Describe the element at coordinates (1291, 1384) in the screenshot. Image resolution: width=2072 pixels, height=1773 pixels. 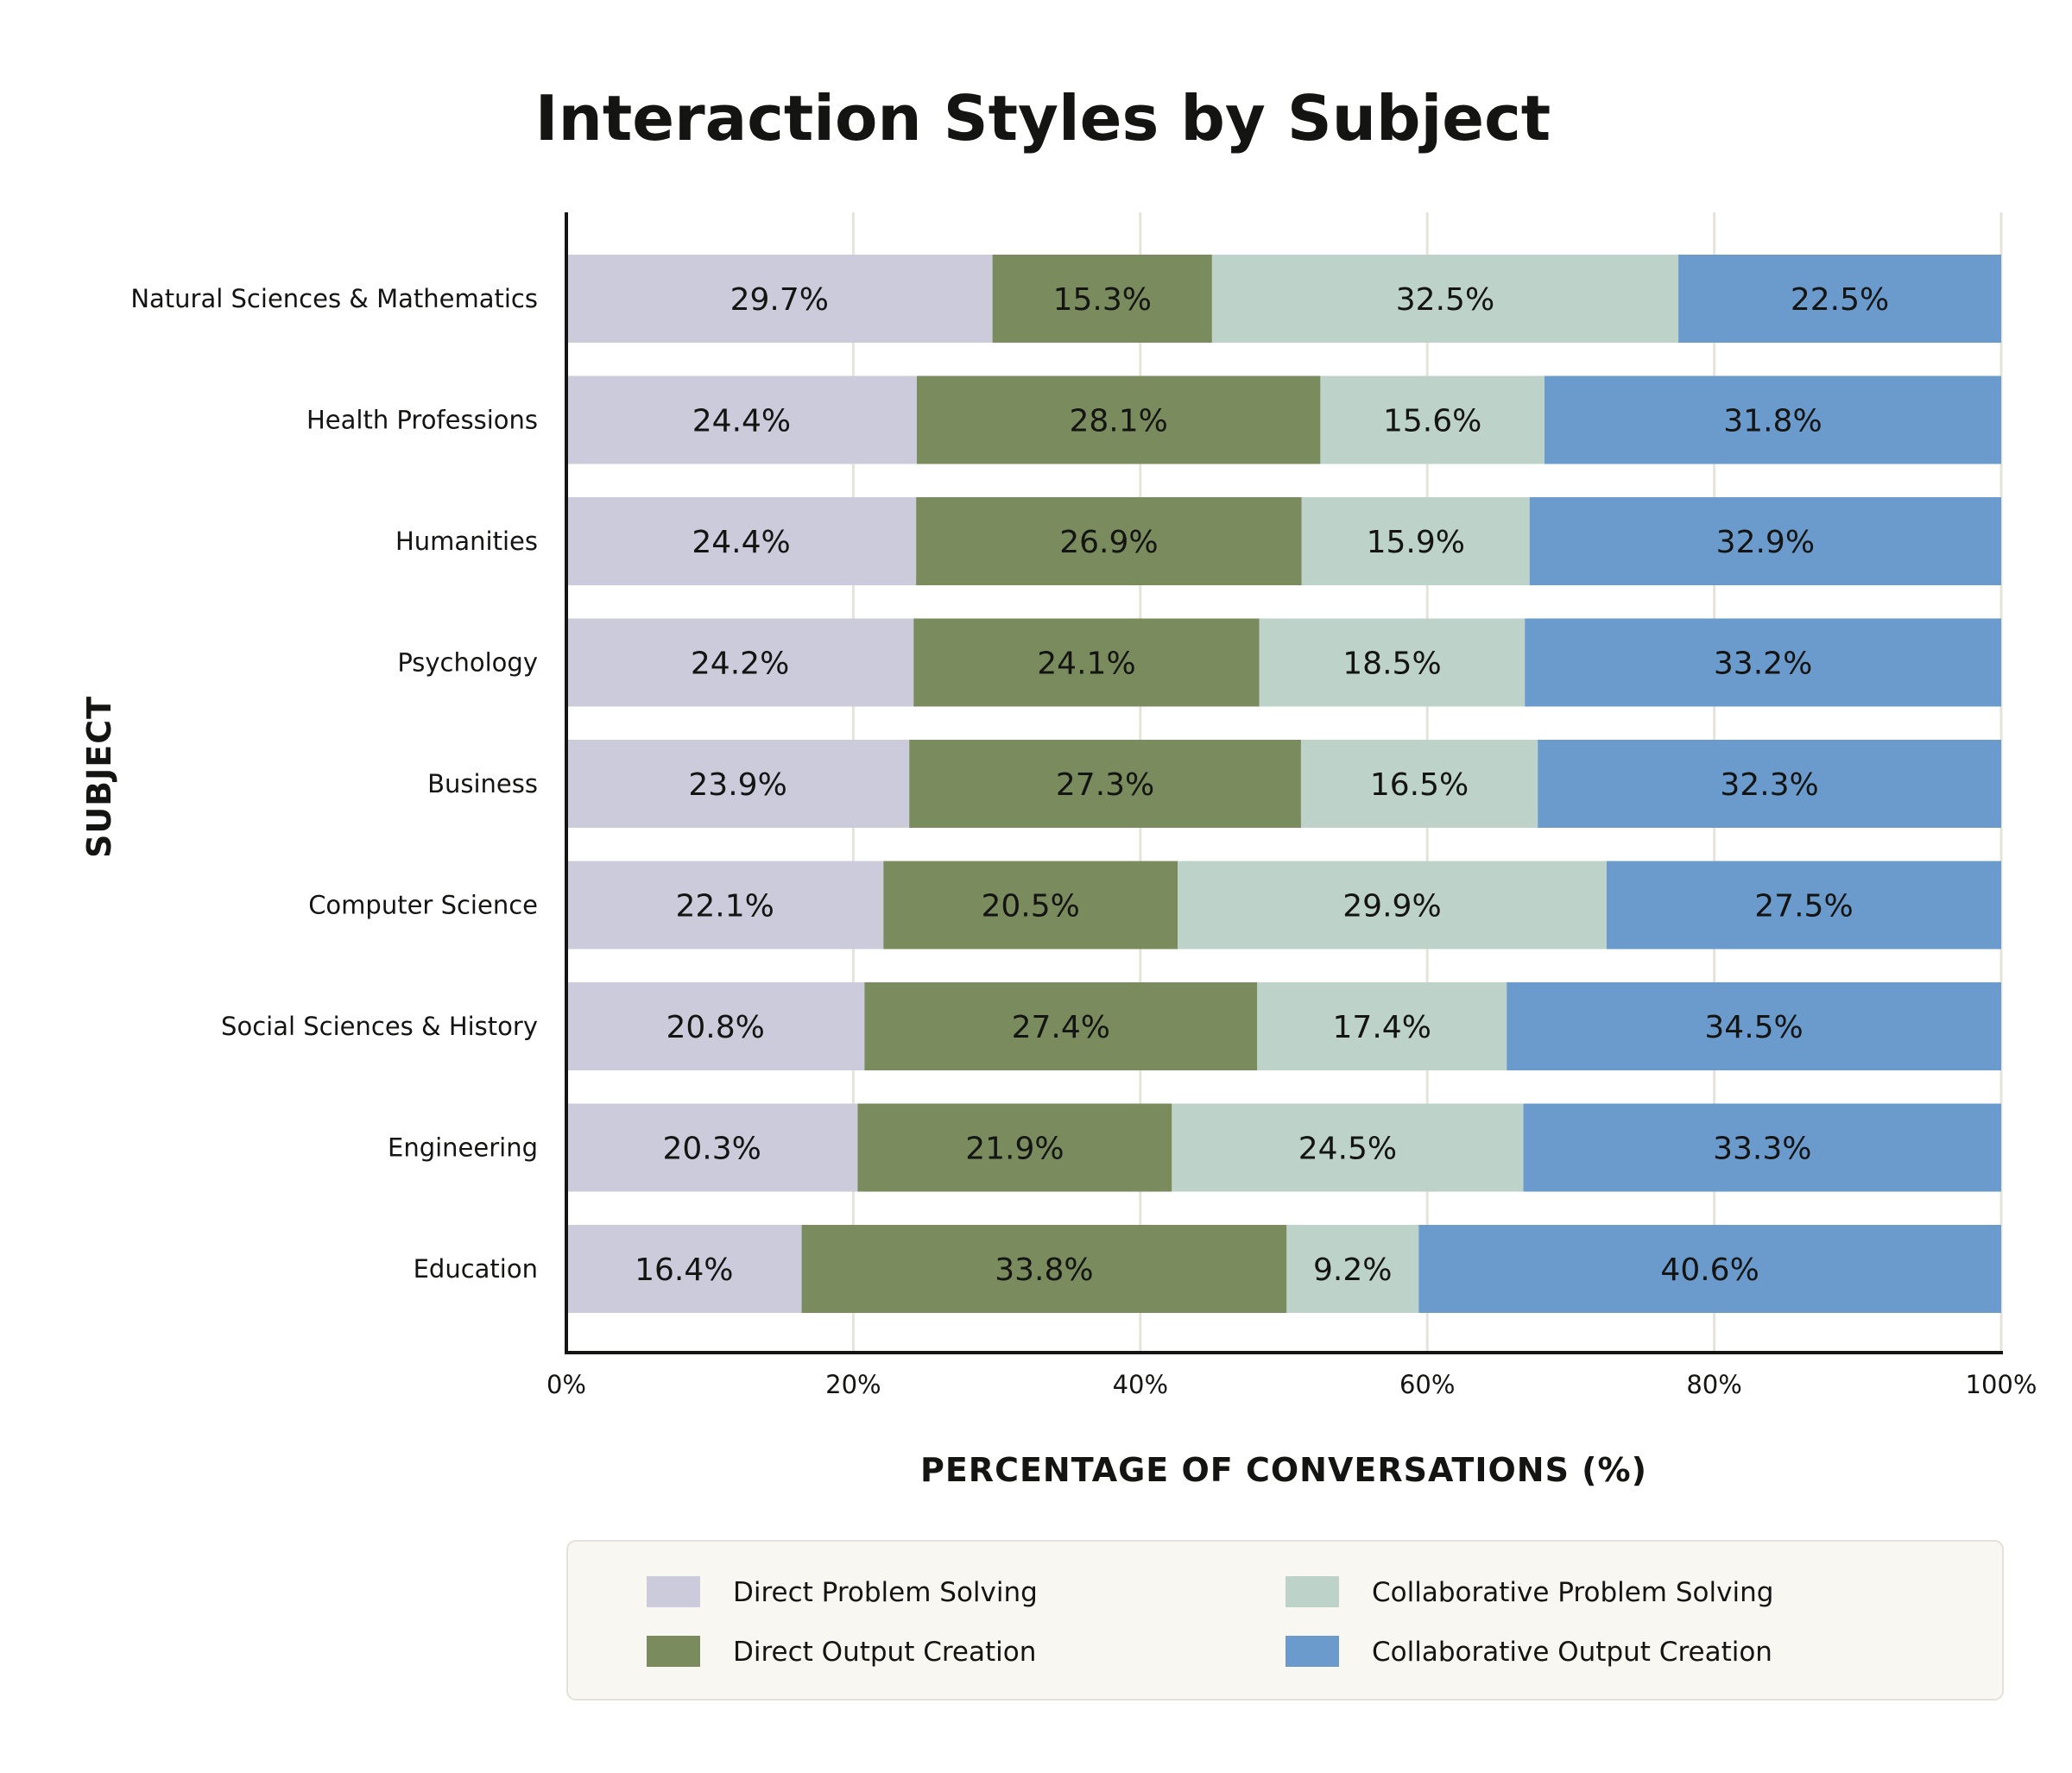
I see `x-tick-labels: 0% 20% 40% 60% 80% 100%` at that location.